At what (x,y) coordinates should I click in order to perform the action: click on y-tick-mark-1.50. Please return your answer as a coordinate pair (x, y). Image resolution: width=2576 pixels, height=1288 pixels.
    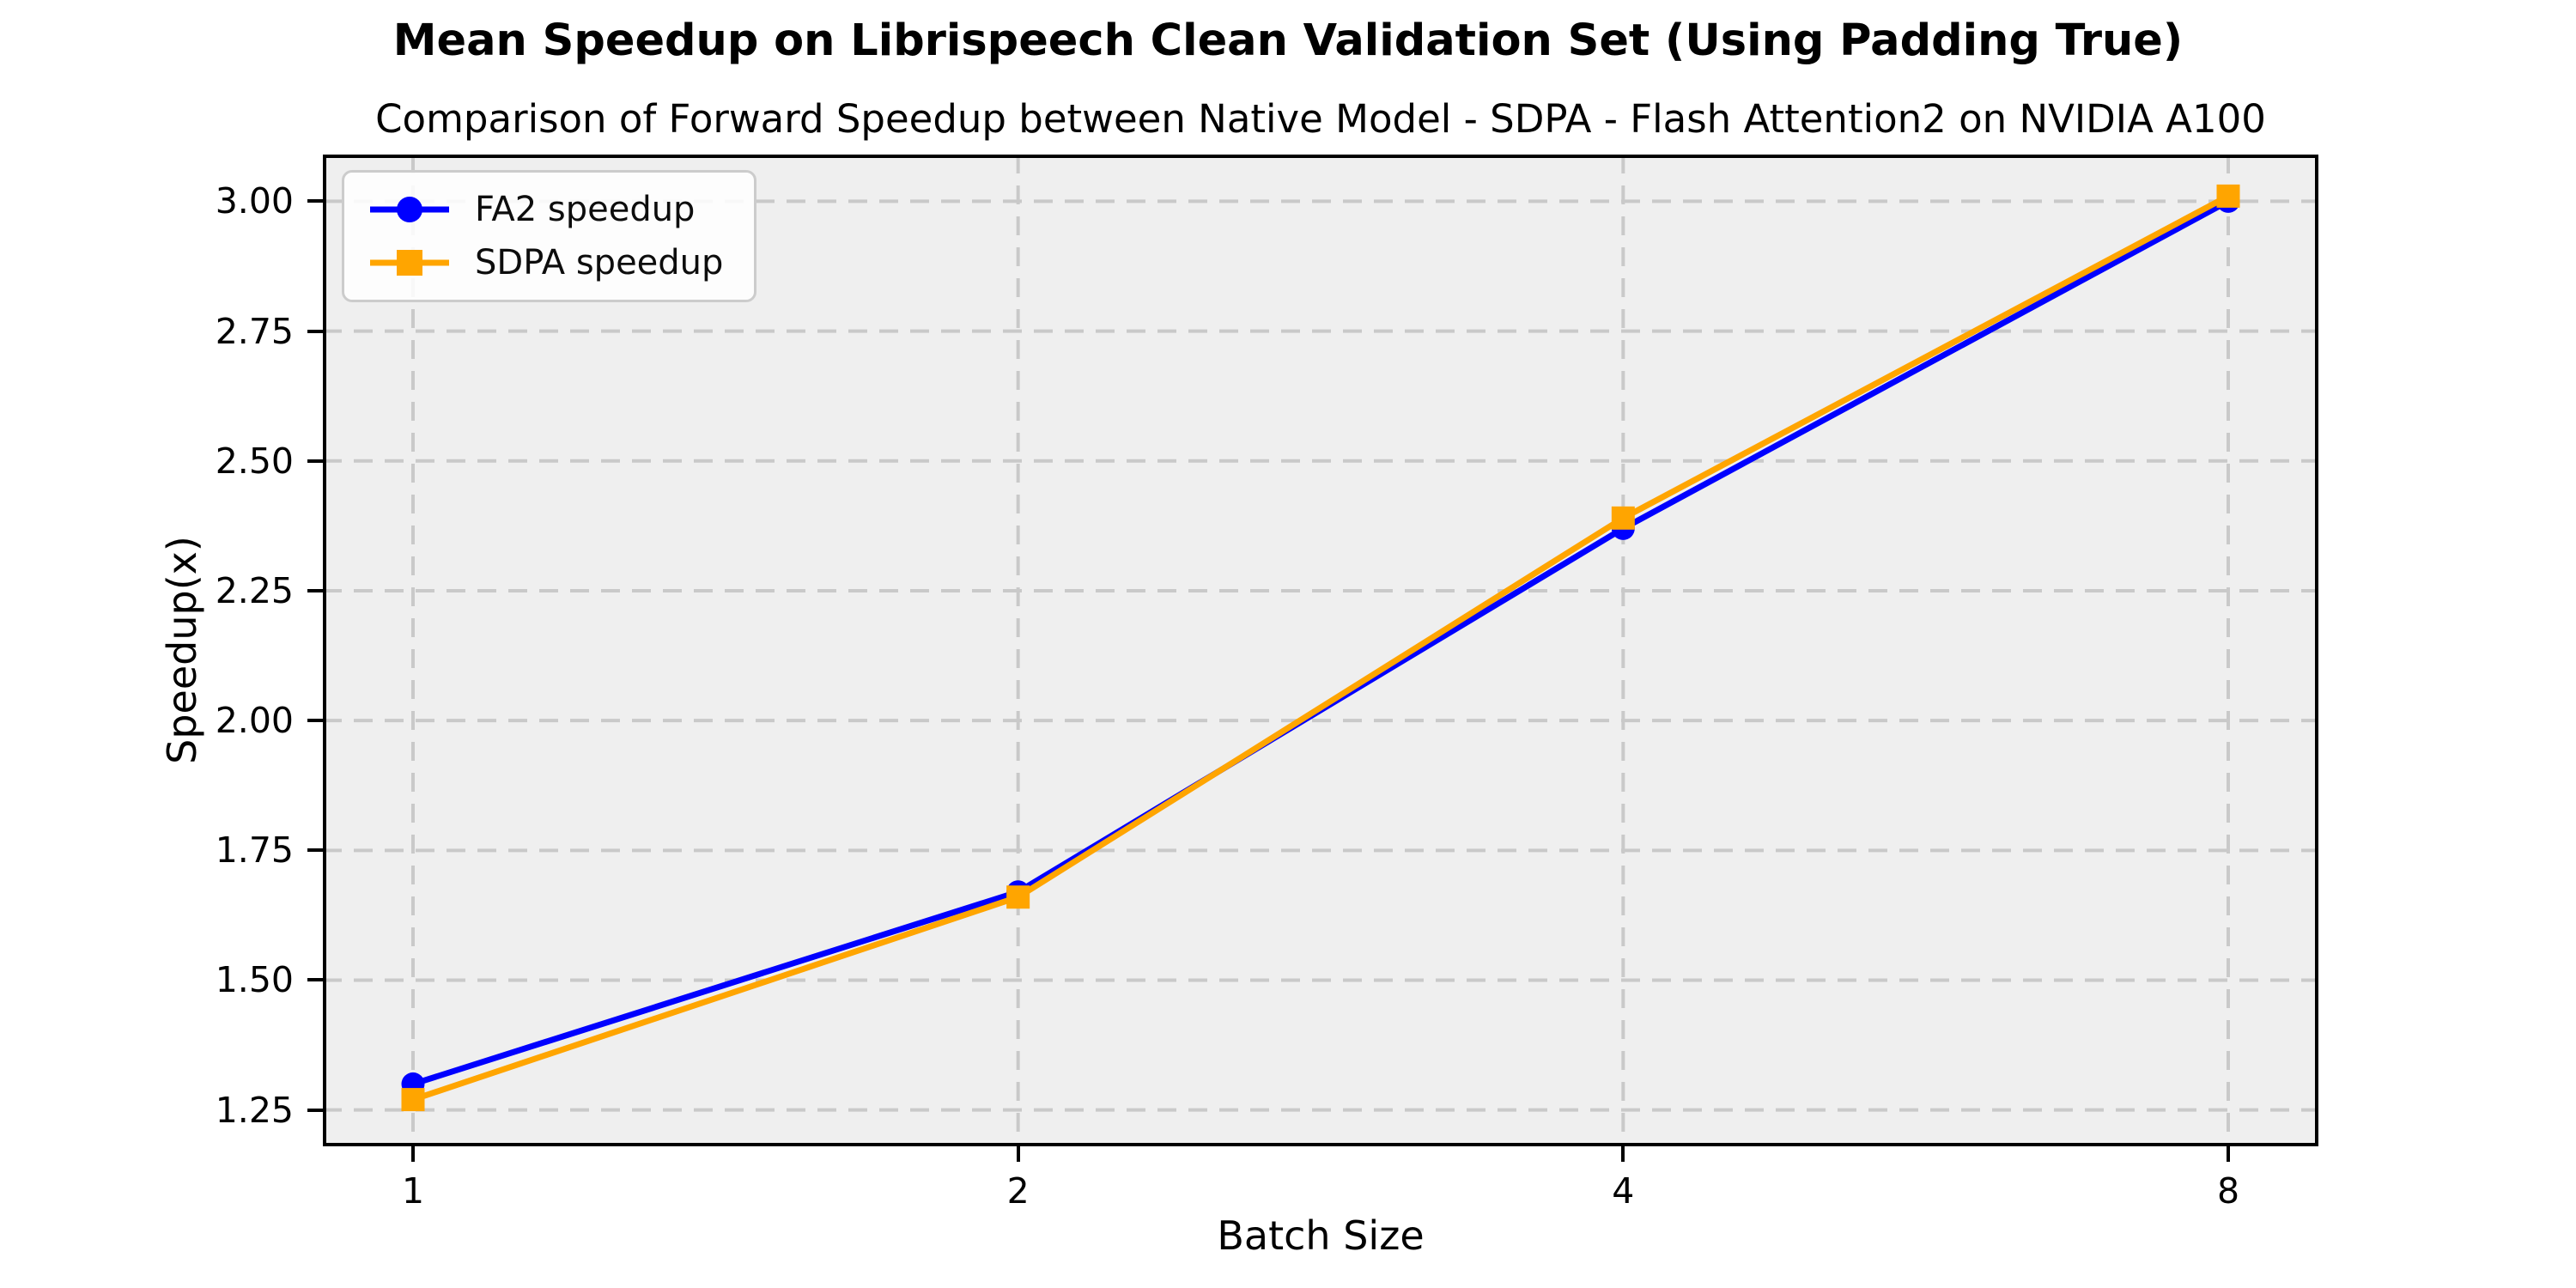
    Looking at the image, I should click on (315, 980).